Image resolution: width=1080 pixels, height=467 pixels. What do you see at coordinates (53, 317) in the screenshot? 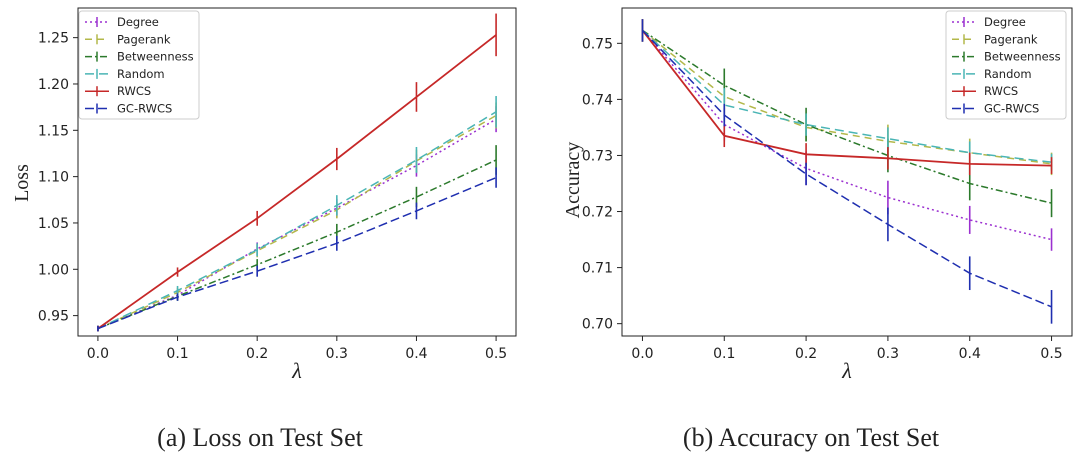
I see `y-tick-label: 0.95` at bounding box center [53, 317].